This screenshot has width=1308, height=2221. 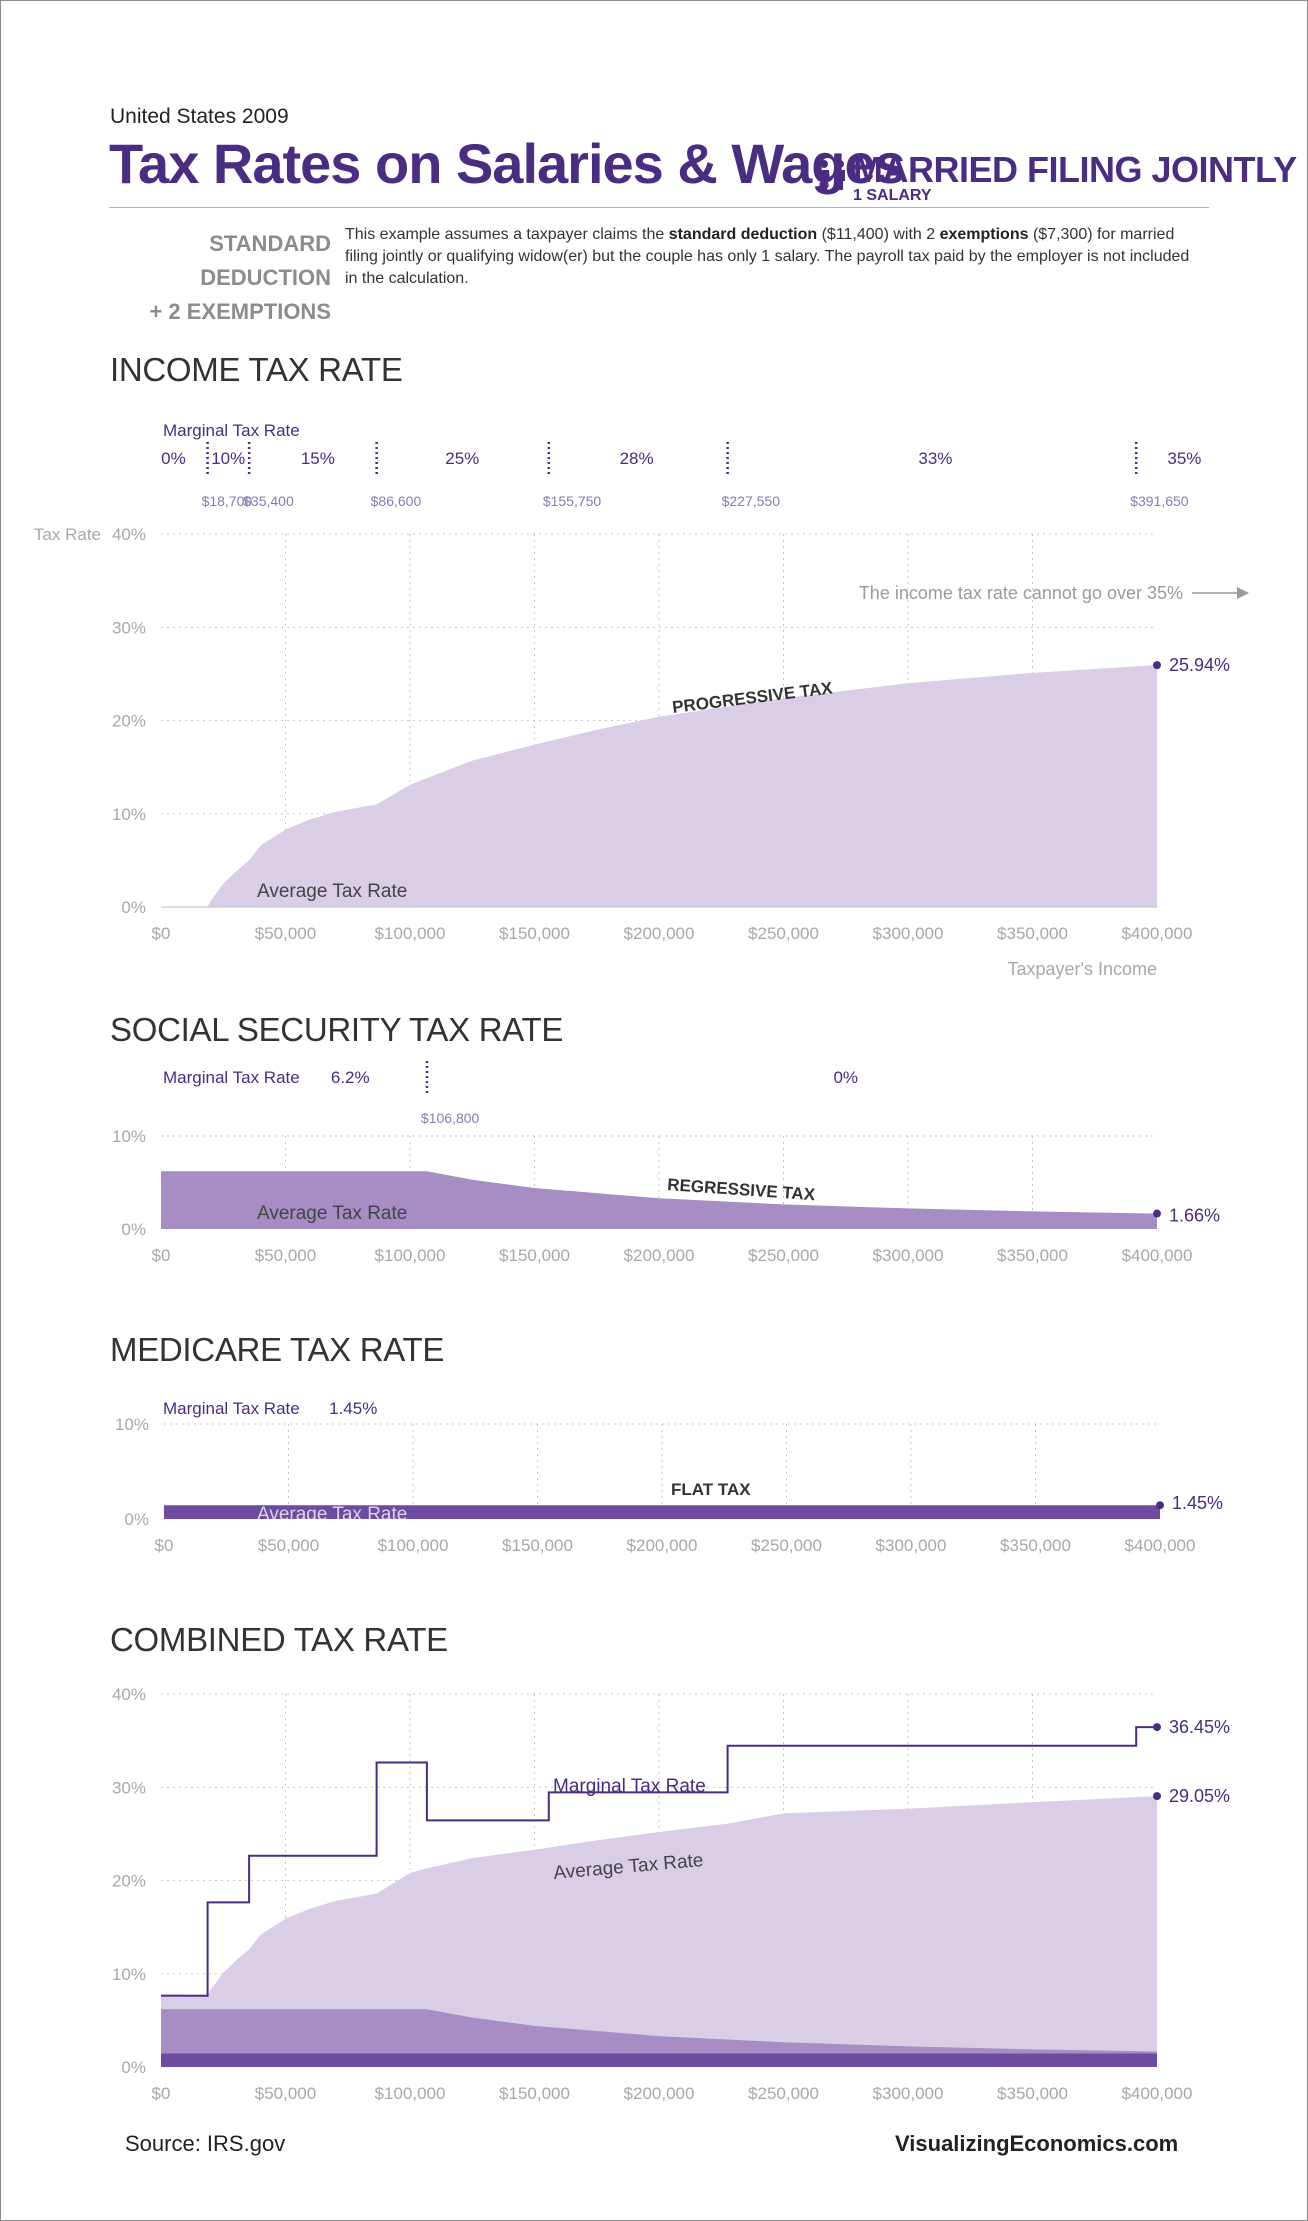 I want to click on deduction-label: STANDARD DEDUCTION + 2 EXEMPTIONS, so click(x=220, y=278).